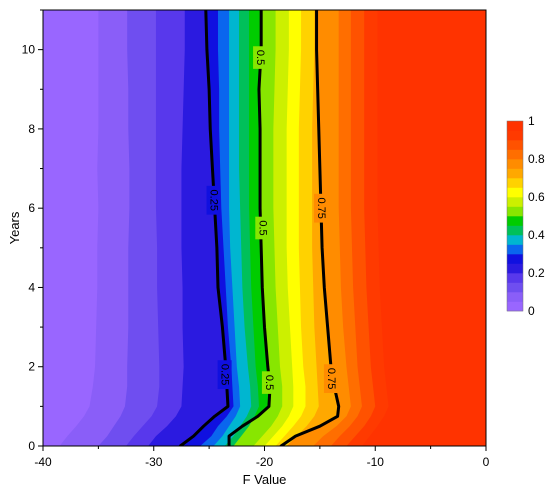 The height and width of the screenshot is (493, 550). Describe the element at coordinates (310, 228) in the screenshot. I see `contour-line-0.75` at that location.